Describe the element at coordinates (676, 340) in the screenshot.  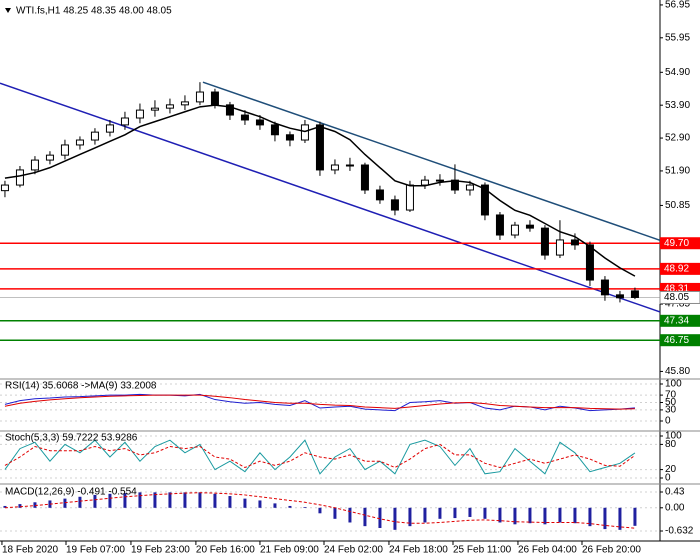
I see `level-label: 46.75` at that location.